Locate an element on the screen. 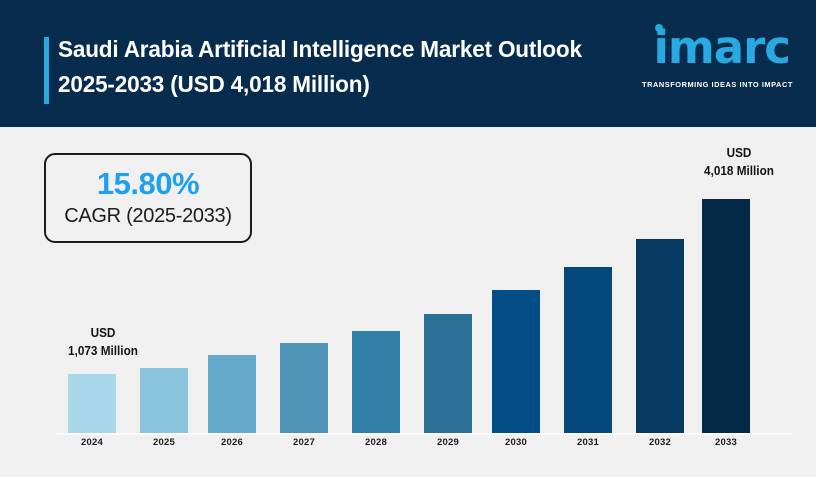 The image size is (816, 477). bar-year-label-2033: 2033 is located at coordinates (726, 442).